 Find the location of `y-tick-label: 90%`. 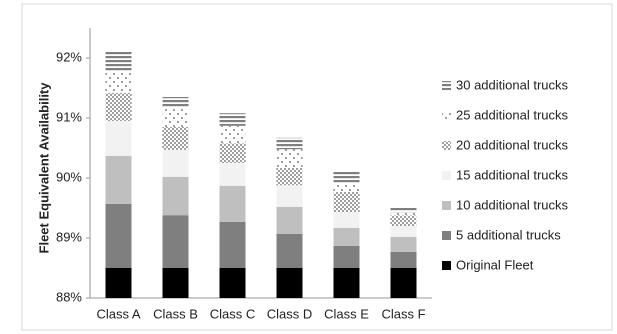

y-tick-label: 90% is located at coordinates (69, 176).